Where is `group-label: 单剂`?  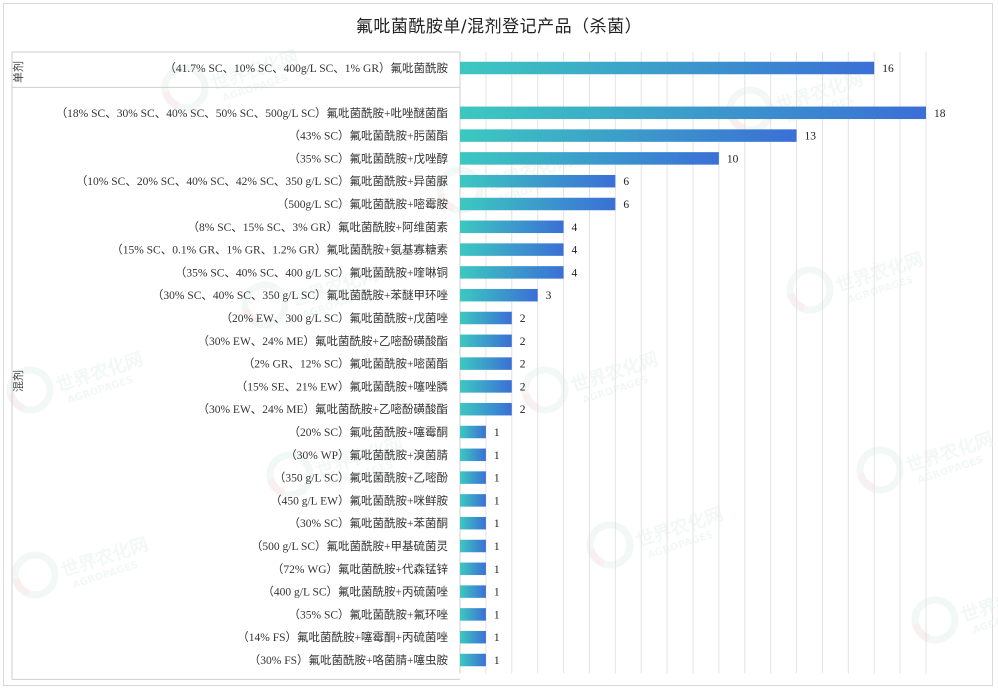
group-label: 单剂 is located at coordinates (18, 72).